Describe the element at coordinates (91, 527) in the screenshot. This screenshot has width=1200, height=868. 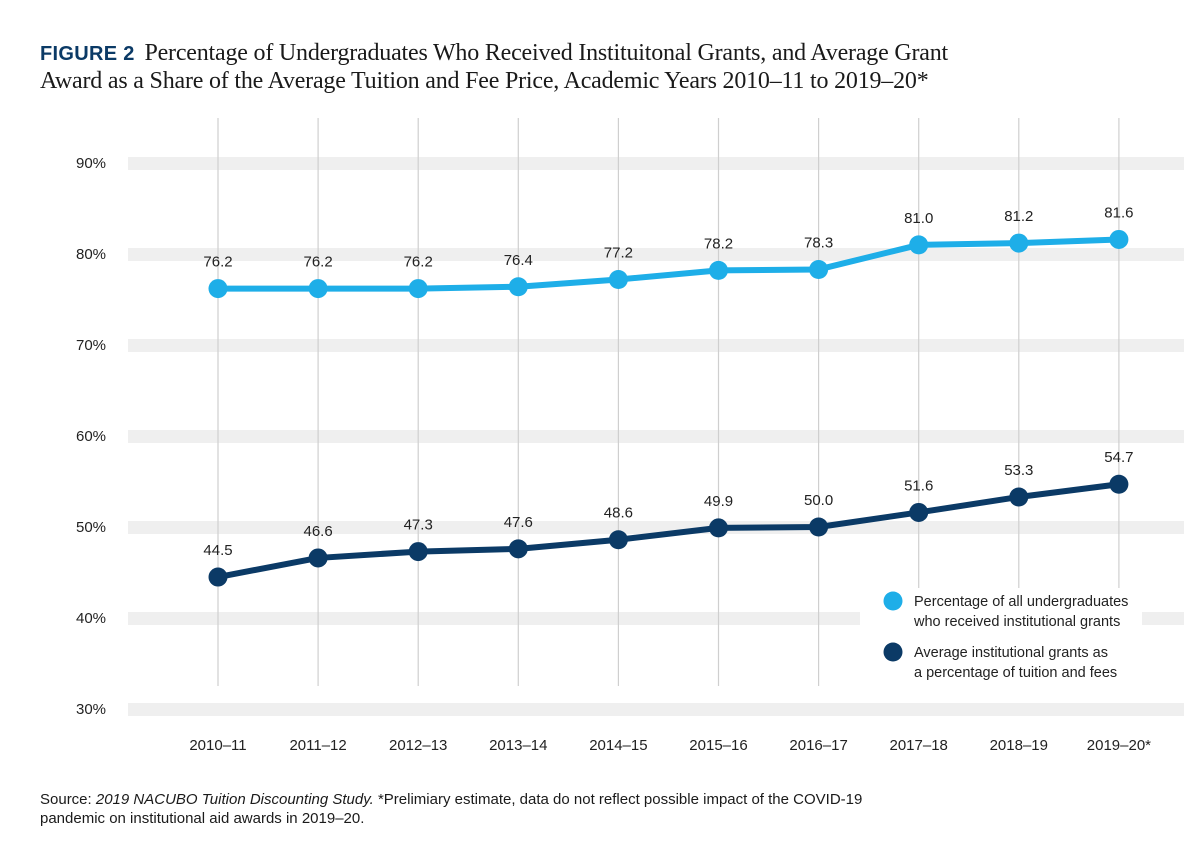
I see `y-tick-label: 50%` at that location.